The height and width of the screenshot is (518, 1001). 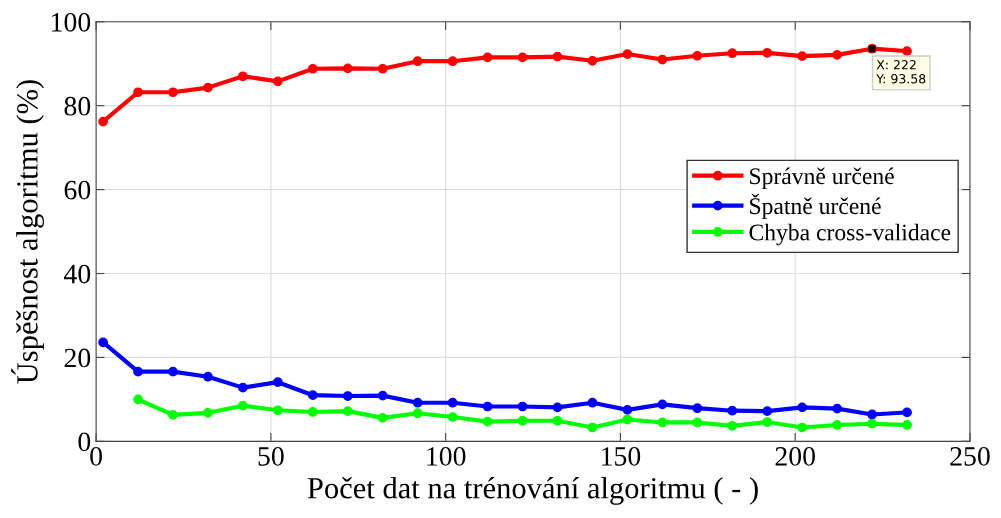 I want to click on x-tick-label: 250, so click(x=970, y=456).